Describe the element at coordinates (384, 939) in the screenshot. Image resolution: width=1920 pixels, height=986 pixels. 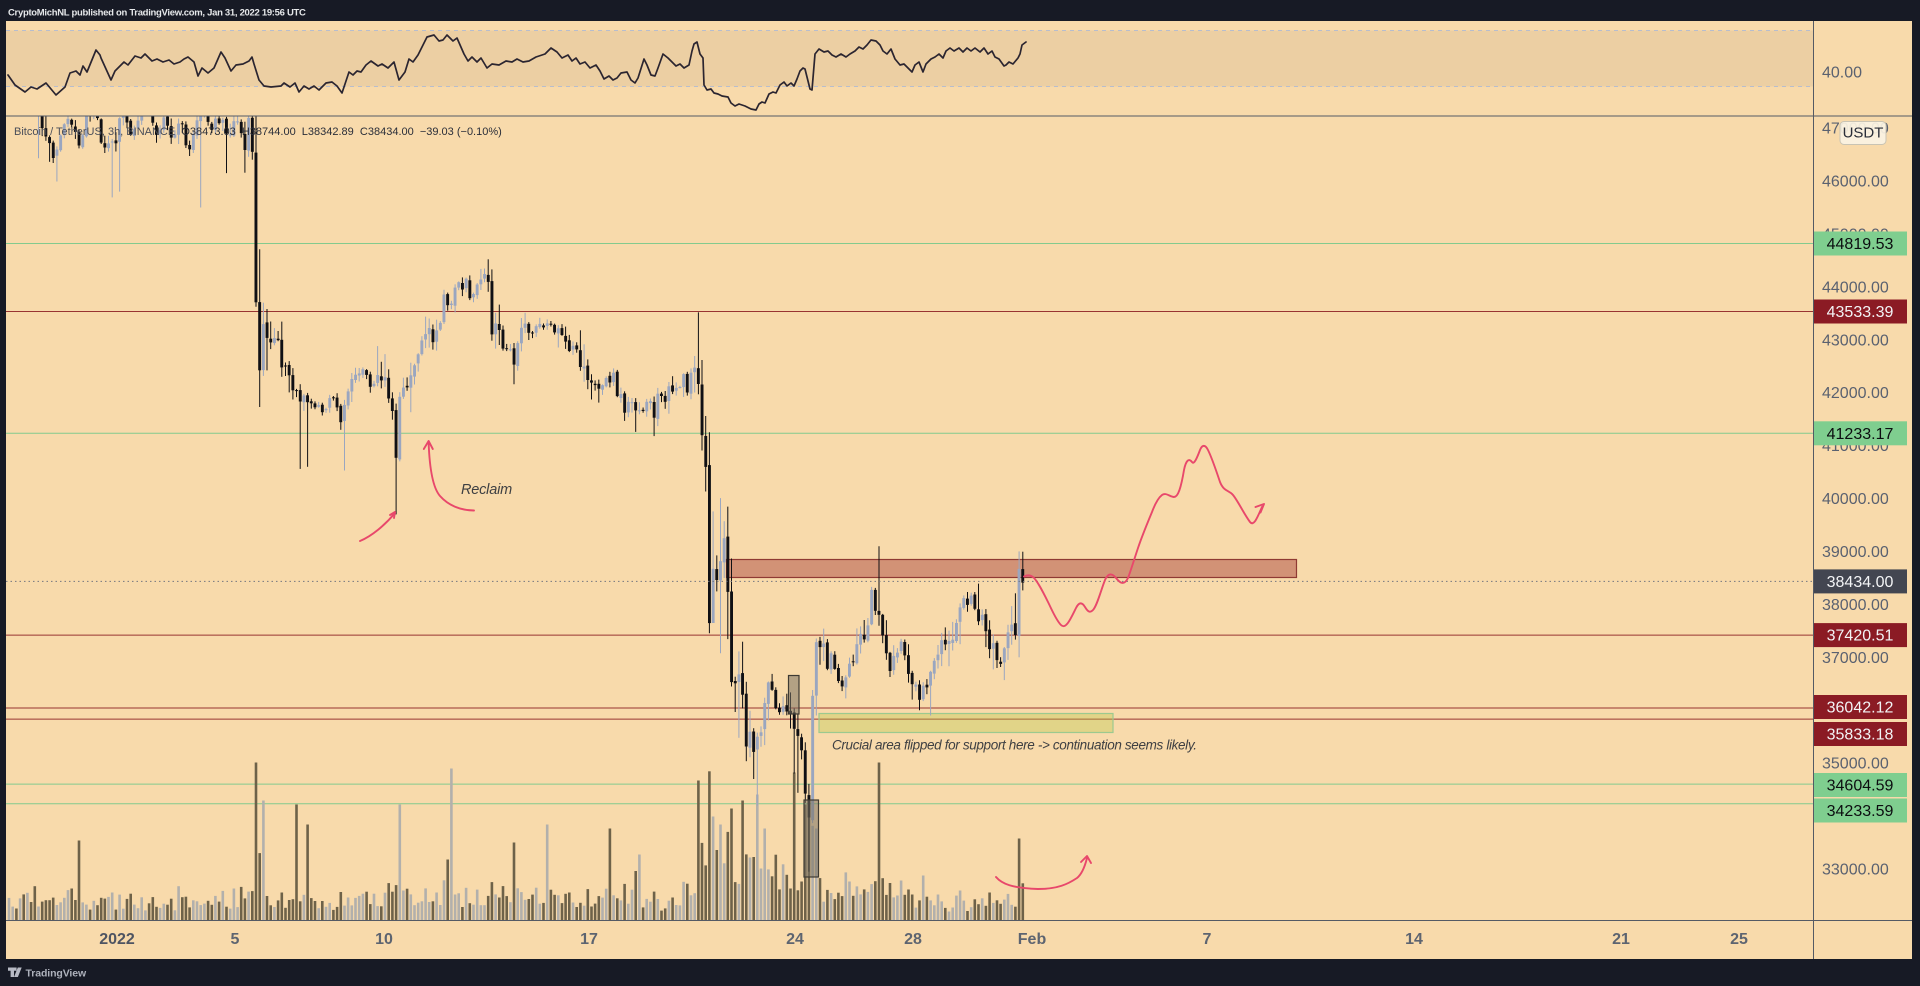
I see `svg-text: 10` at that location.